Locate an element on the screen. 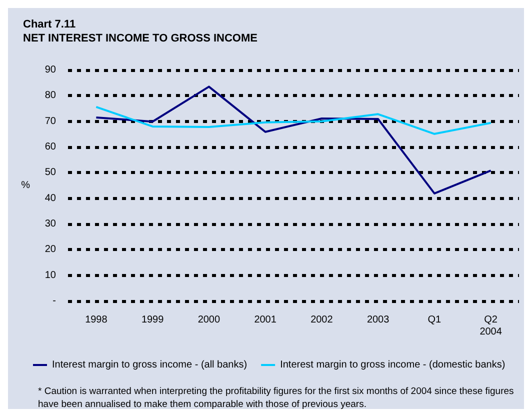 Image resolution: width=532 pixels, height=417 pixels. y-axis-title: % is located at coordinates (25, 185).